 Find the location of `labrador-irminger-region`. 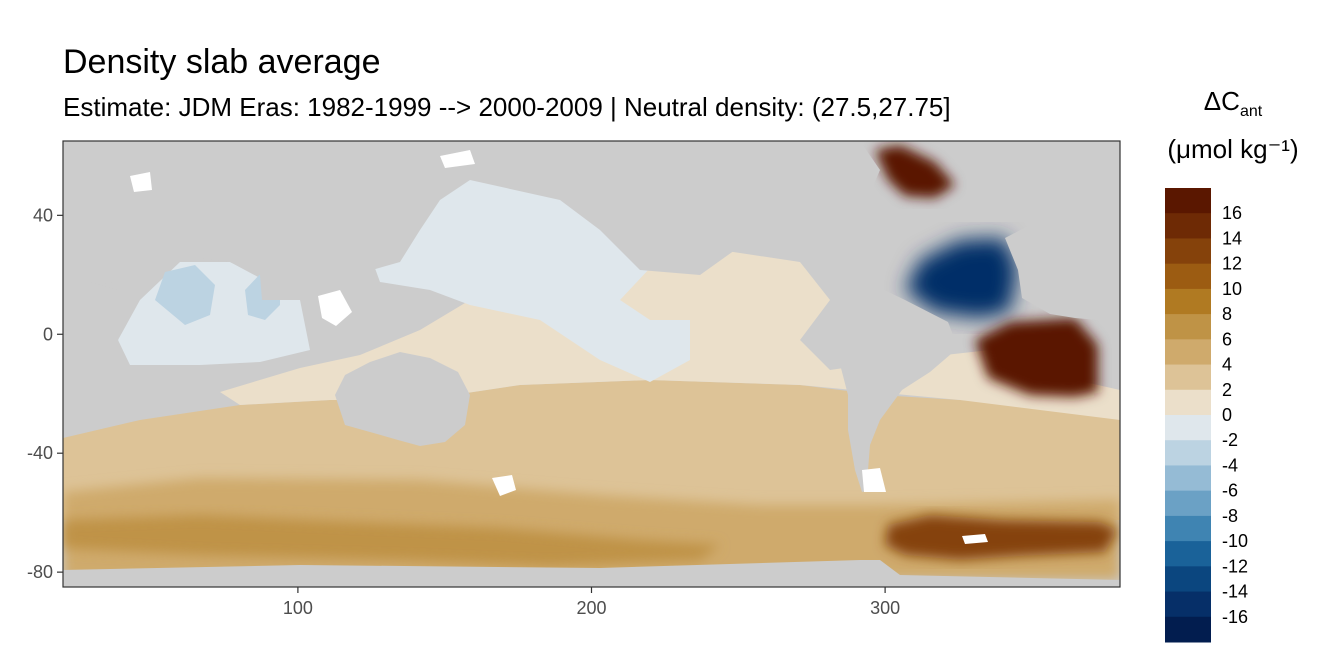

labrador-irminger-region is located at coordinates (915, 171).